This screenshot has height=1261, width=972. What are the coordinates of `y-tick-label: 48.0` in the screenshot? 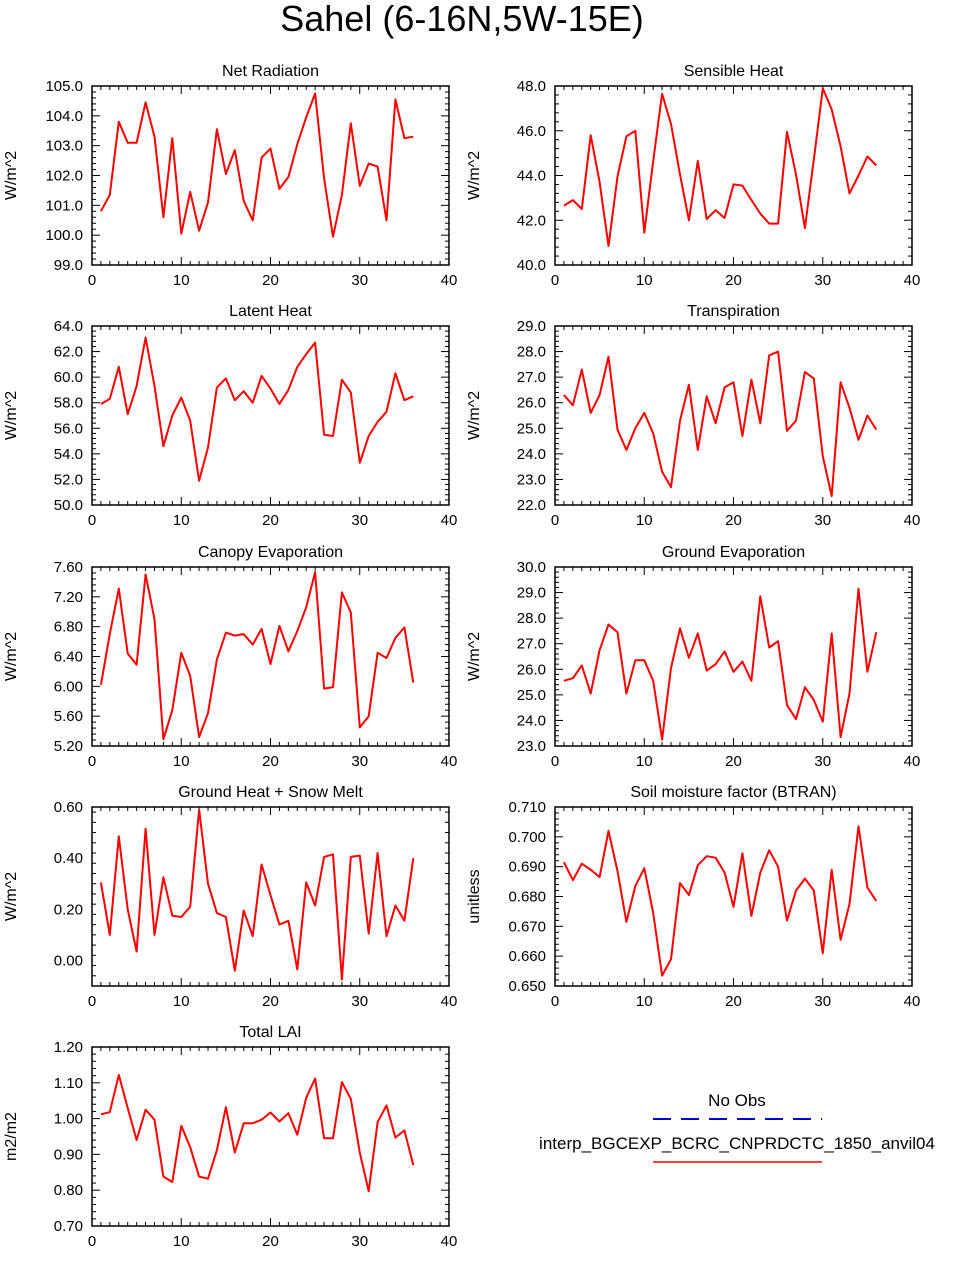 It's located at (531, 86).